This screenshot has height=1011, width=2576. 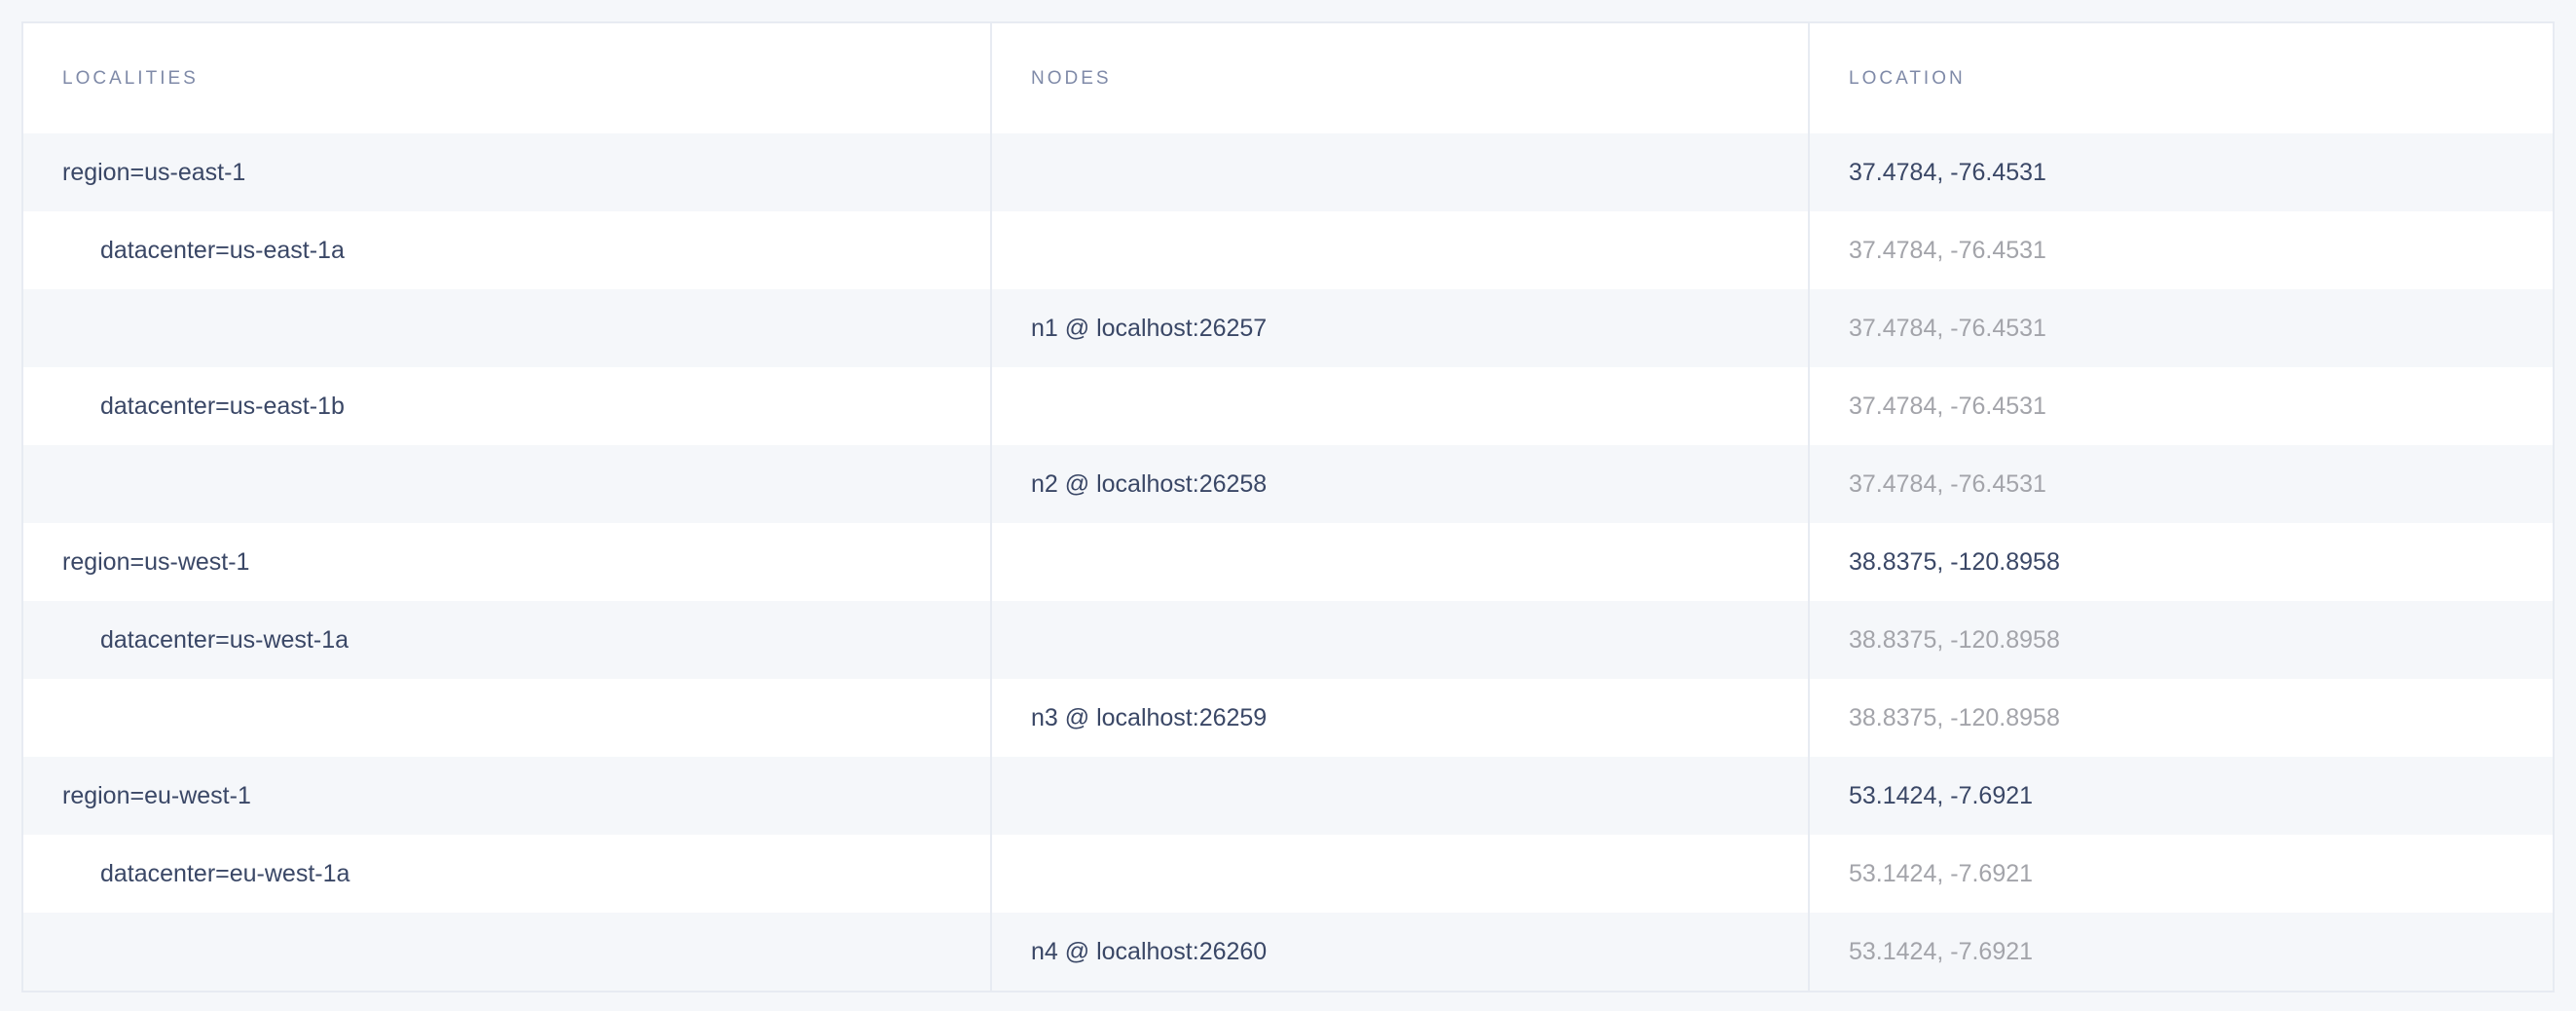 I want to click on table-row: region=us-west-1 38.8375, -120.8958, so click(x=1288, y=562).